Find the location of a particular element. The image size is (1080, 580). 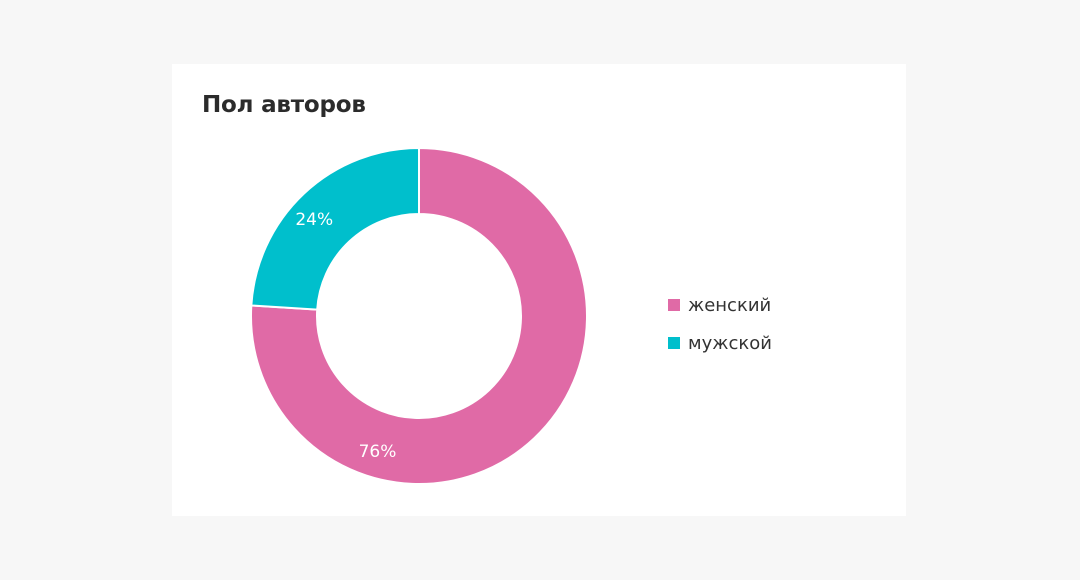

slice-value-label-female: 76% is located at coordinates (378, 452).